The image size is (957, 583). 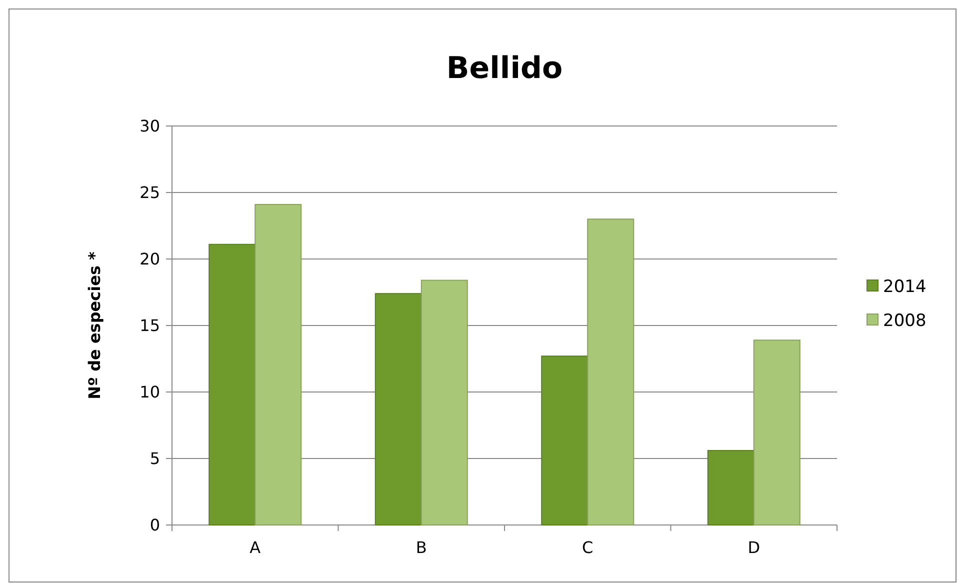 What do you see at coordinates (588, 547) in the screenshot?
I see `x-tick-label: C` at bounding box center [588, 547].